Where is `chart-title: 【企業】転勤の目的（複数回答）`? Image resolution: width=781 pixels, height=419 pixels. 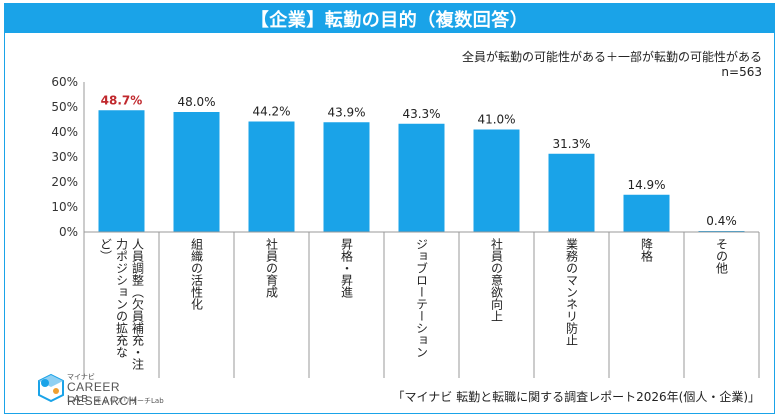
chart-title: 【企業】転勤の目的（複数回答） is located at coordinates (389, 18).